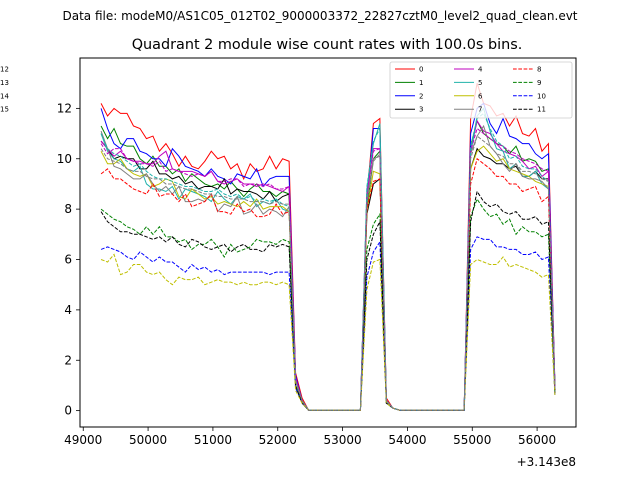 The width and height of the screenshot is (640, 480). Describe the element at coordinates (310, 437) in the screenshot. I see `x-axis: 49000 50000 51000 52000 53000 54000 55000 56000` at that location.